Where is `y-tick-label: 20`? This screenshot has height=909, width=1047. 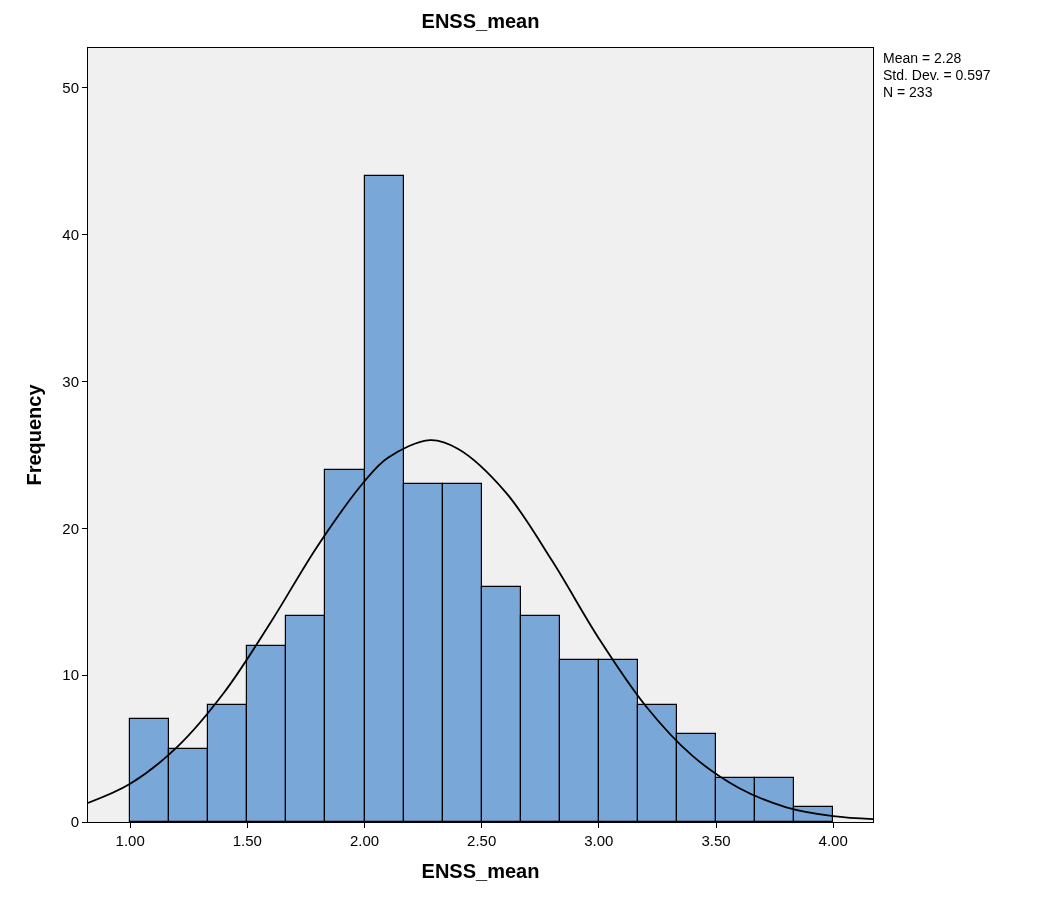
y-tick-label: 20 is located at coordinates (70, 528).